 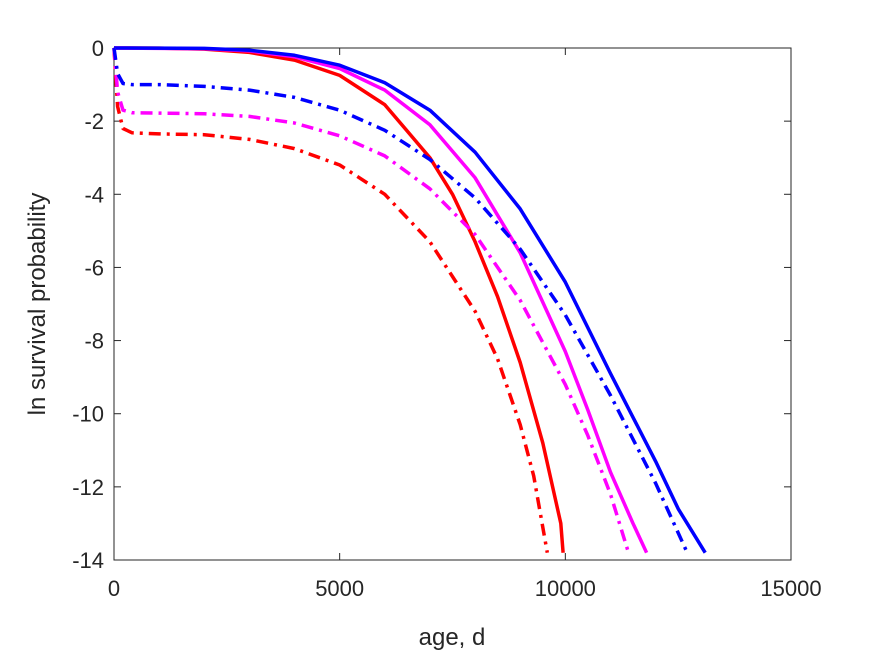 I want to click on y-tick-label: -6, so click(x=94, y=267).